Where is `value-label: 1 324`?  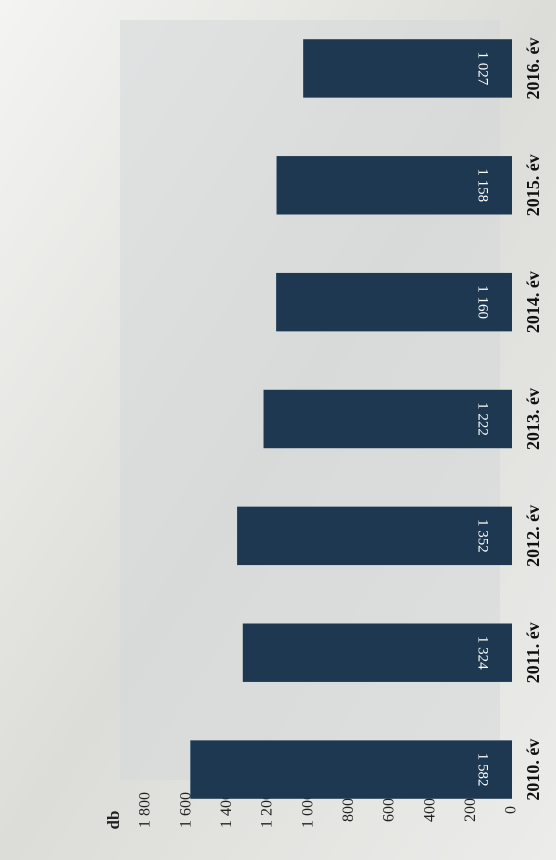 value-label: 1 324 is located at coordinates (483, 653).